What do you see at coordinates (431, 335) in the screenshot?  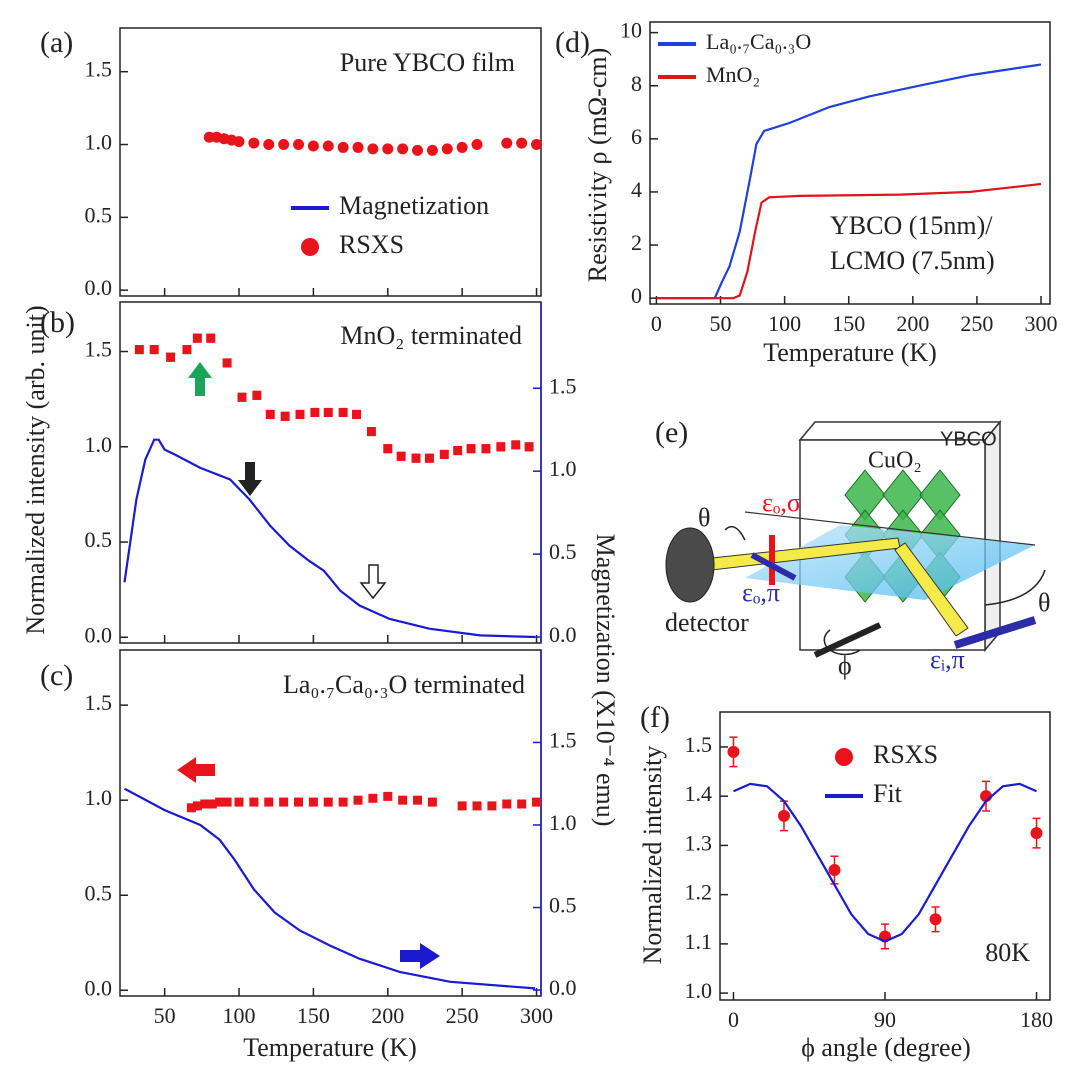 I see `panel-title: MnO₂ terminated` at bounding box center [431, 335].